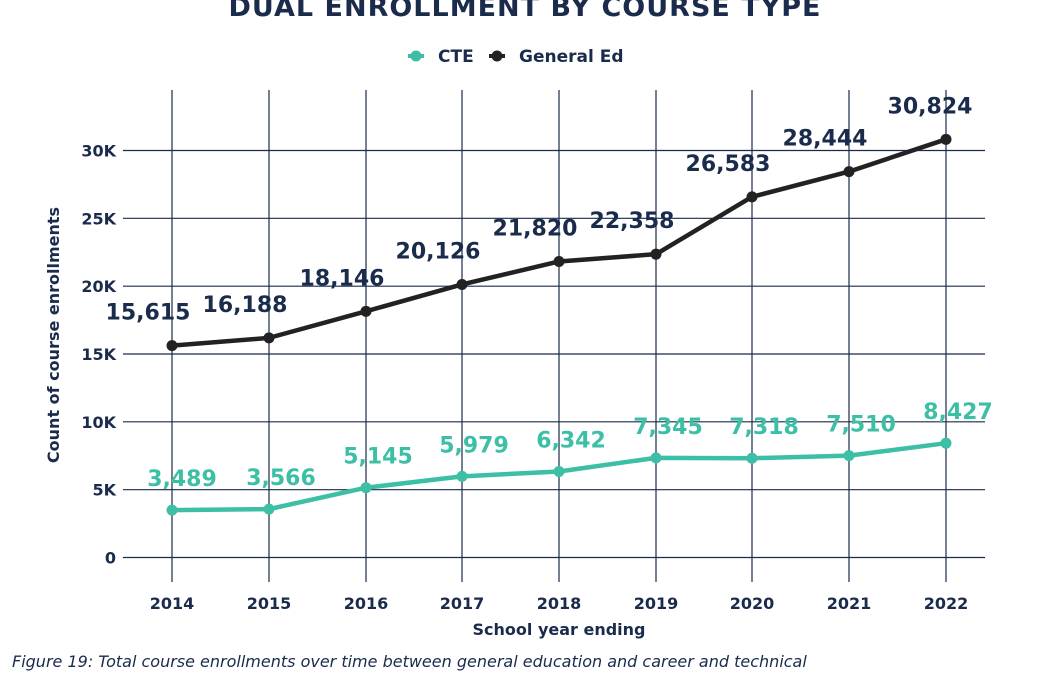 The height and width of the screenshot is (675, 1051). I want to click on y-tick-label: 10K, so click(98, 422).